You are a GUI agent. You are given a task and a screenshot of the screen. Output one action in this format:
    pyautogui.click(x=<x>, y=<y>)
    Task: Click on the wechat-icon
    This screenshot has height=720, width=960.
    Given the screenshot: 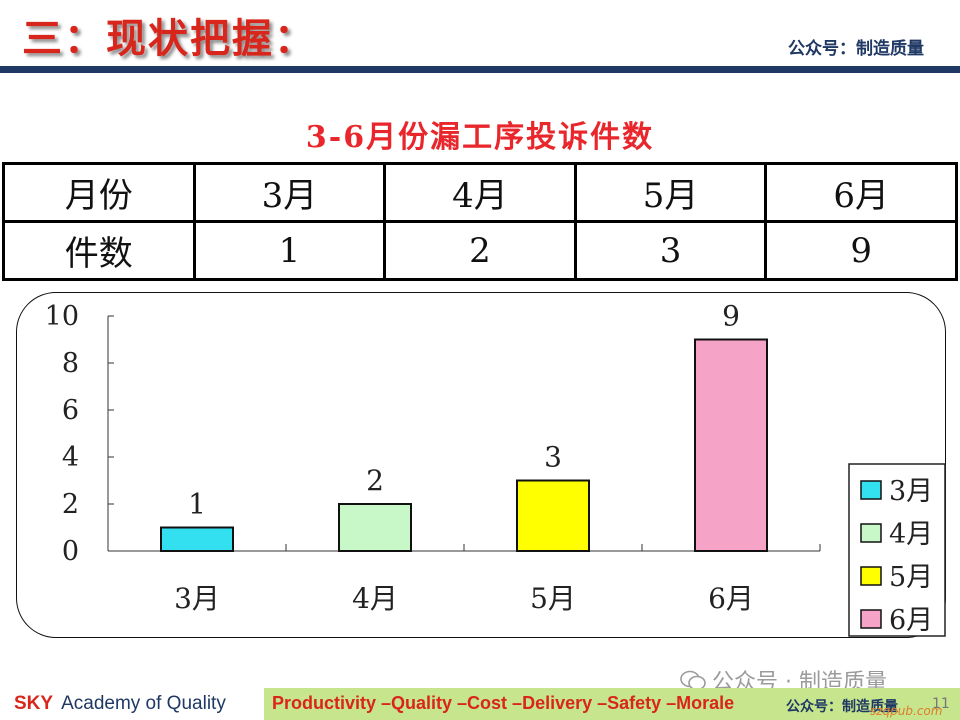 What is the action you would take?
    pyautogui.click(x=693, y=680)
    